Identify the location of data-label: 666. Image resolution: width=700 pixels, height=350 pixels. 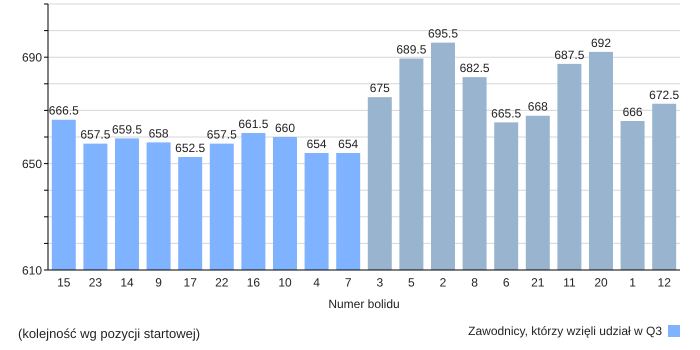
(632, 112).